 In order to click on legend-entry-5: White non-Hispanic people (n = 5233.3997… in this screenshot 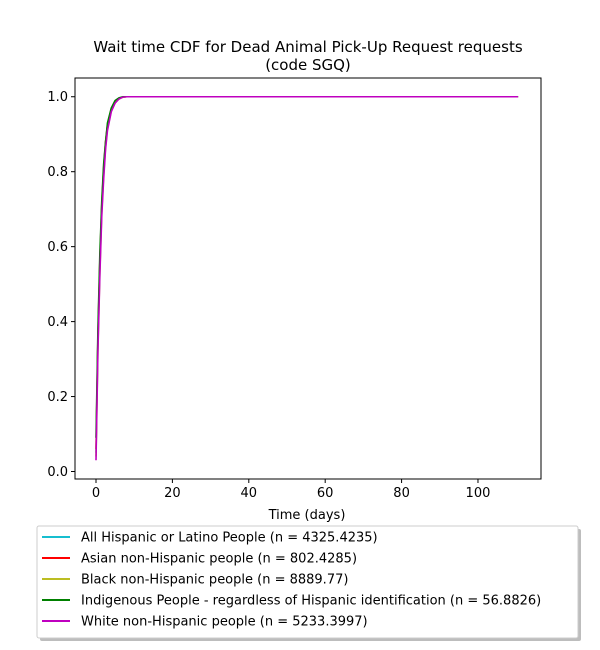, I will do `click(224, 622)`.